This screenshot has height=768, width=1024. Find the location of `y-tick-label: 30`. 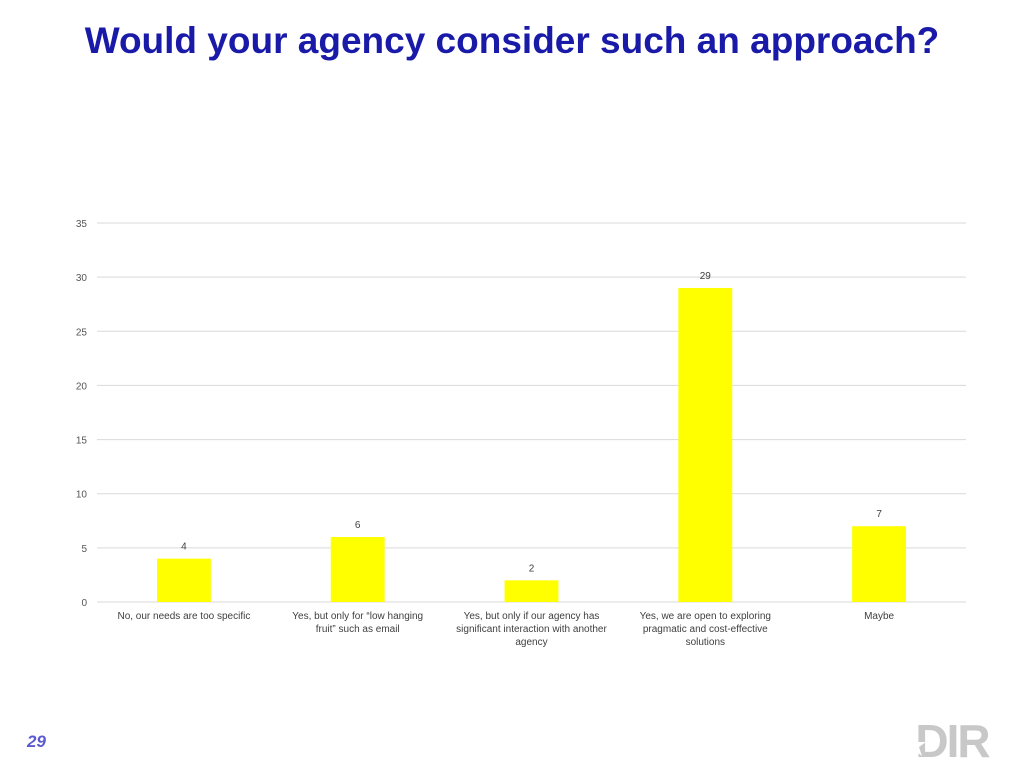

y-tick-label: 30 is located at coordinates (82, 278).